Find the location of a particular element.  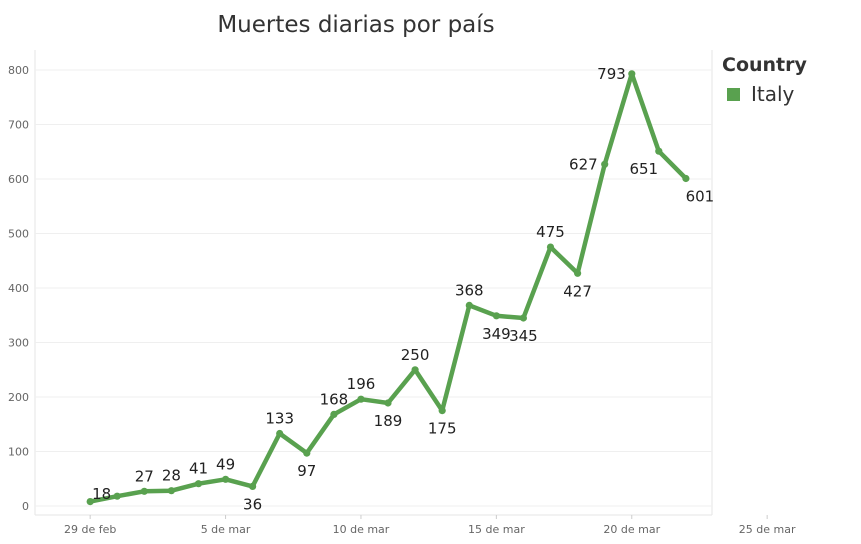

x-tick-label: 10 de mar is located at coordinates (361, 529).